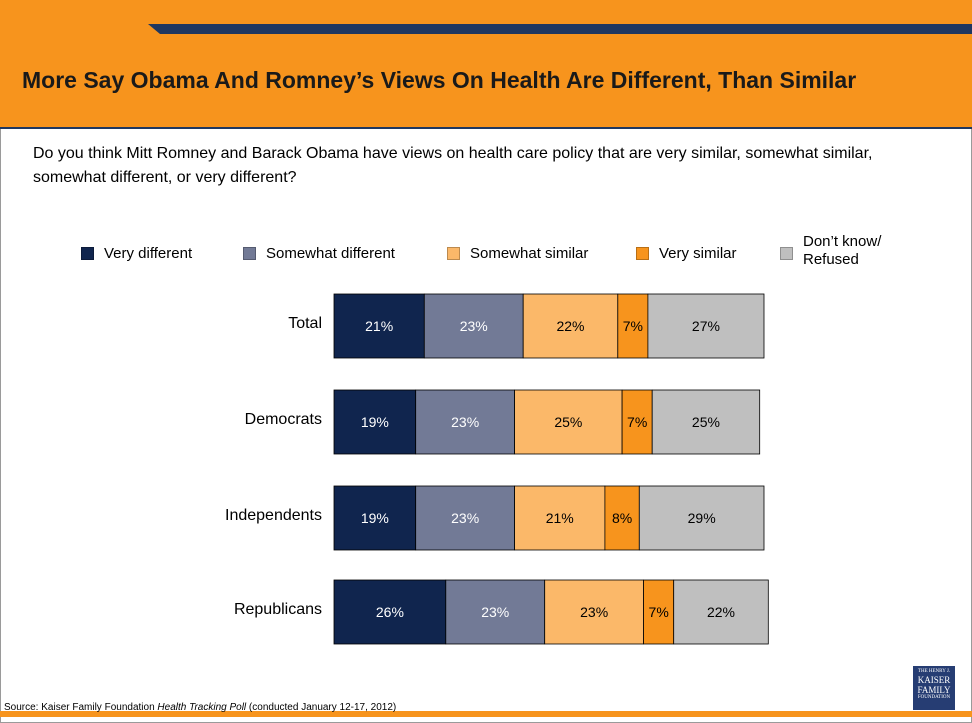 This screenshot has width=972, height=723. What do you see at coordinates (321, 707) in the screenshot?
I see `source-suffix: (conducted January 12-17, 2012)` at bounding box center [321, 707].